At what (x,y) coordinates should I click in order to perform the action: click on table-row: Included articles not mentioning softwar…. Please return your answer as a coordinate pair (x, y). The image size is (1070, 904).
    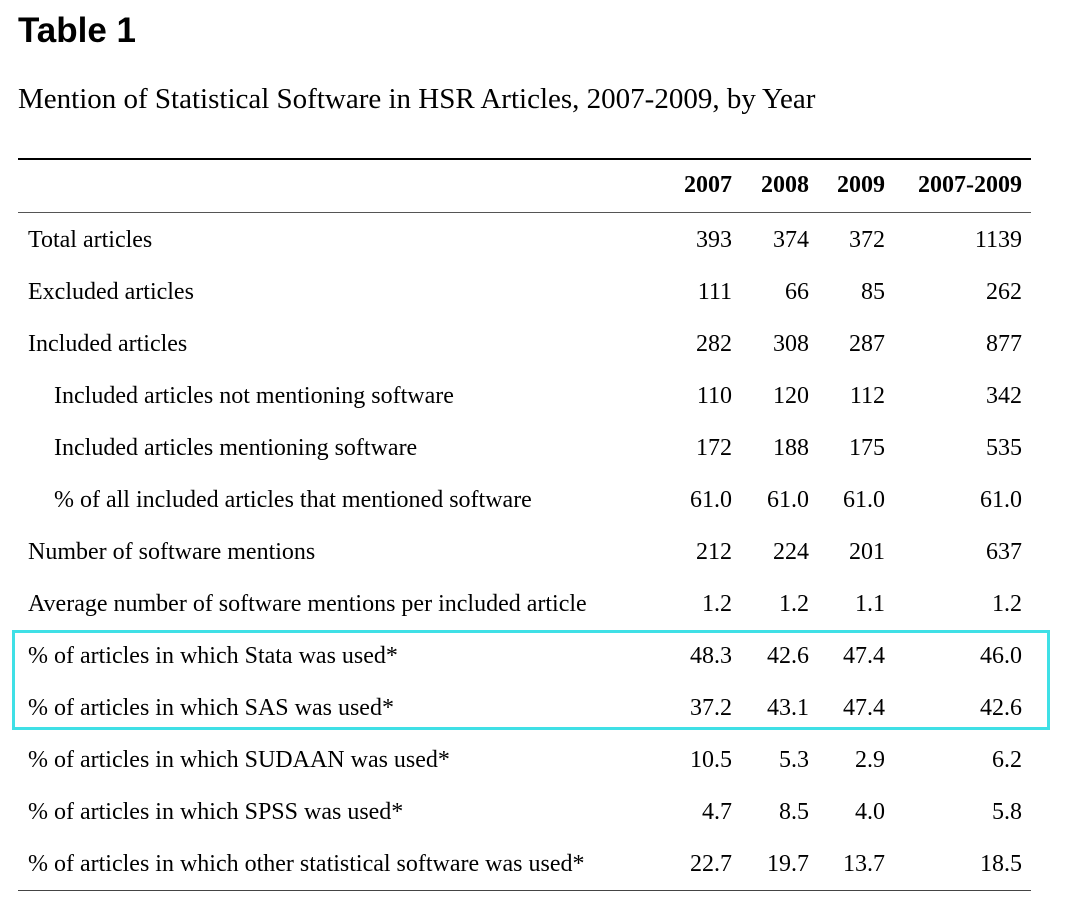
    Looking at the image, I should click on (535, 396).